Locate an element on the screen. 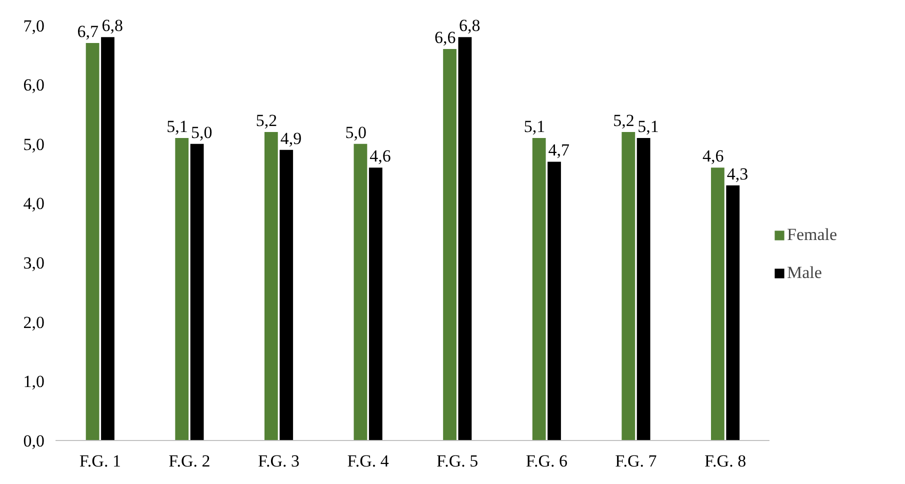  y-tick-label: 4,0 is located at coordinates (33, 204).